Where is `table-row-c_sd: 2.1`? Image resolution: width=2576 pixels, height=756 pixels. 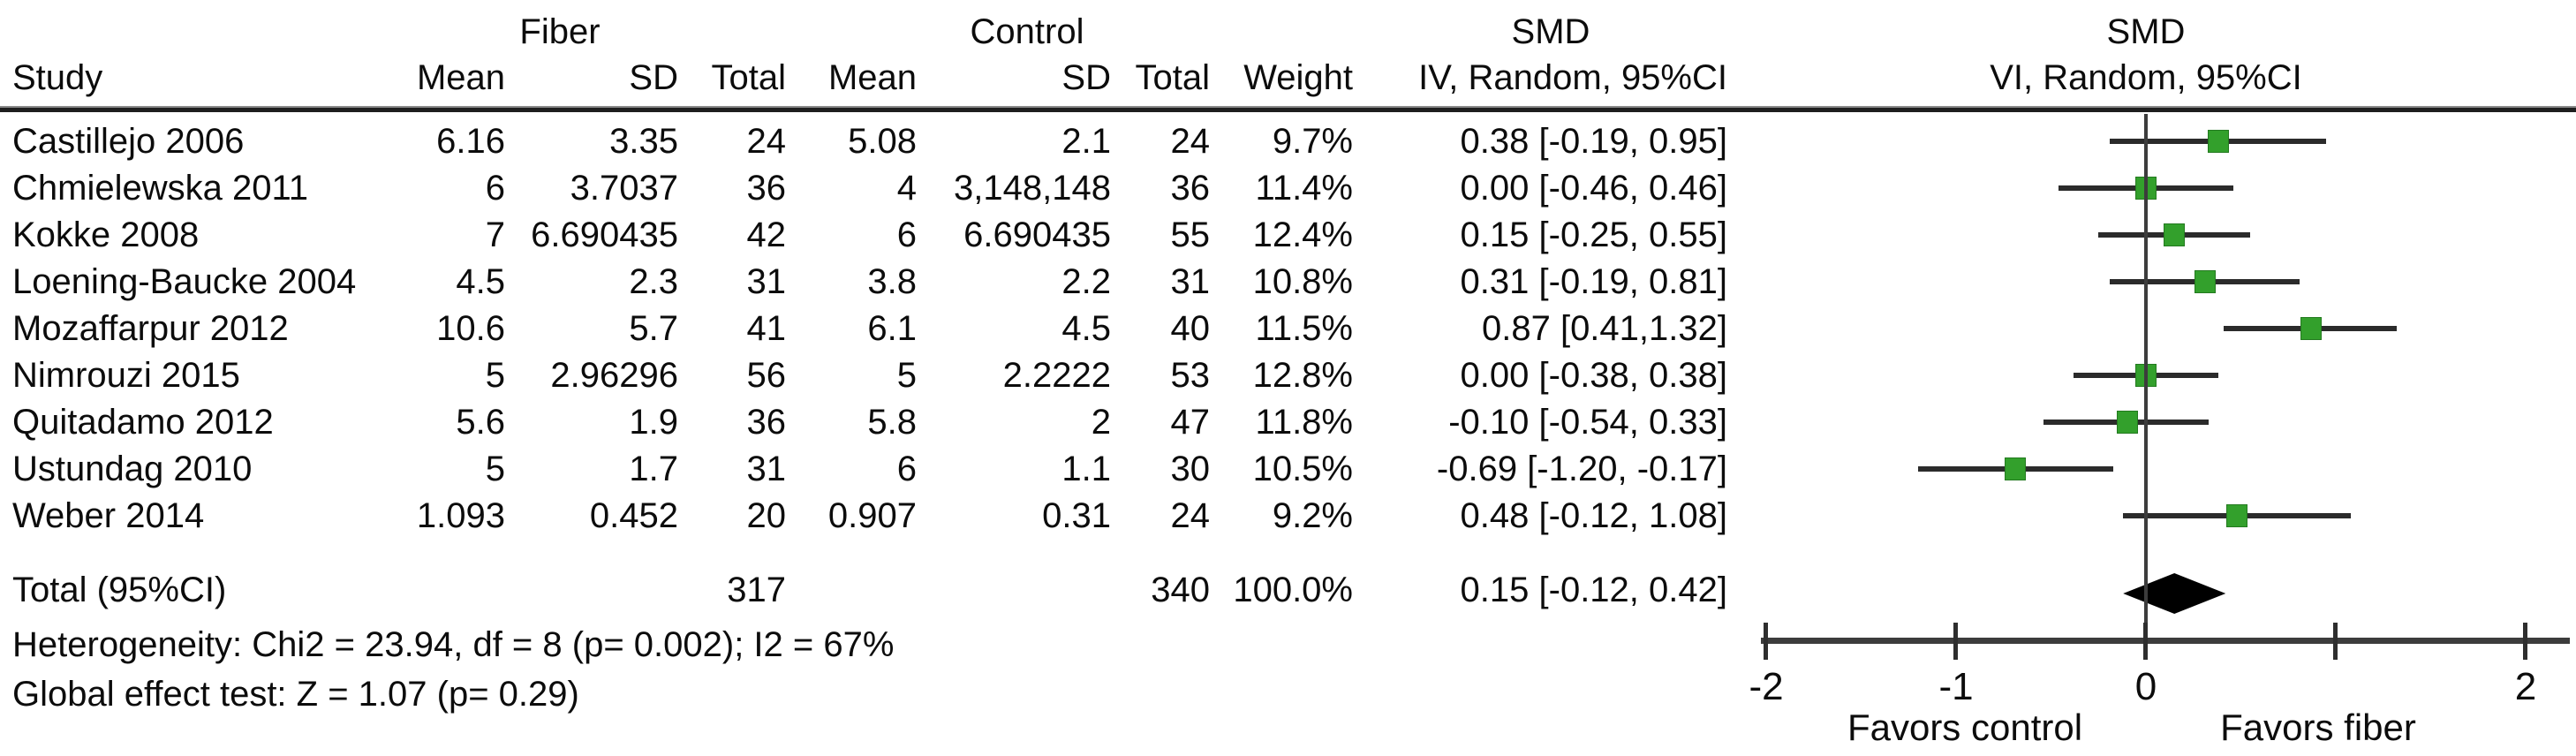
table-row-c_sd: 2.1 is located at coordinates (1086, 141).